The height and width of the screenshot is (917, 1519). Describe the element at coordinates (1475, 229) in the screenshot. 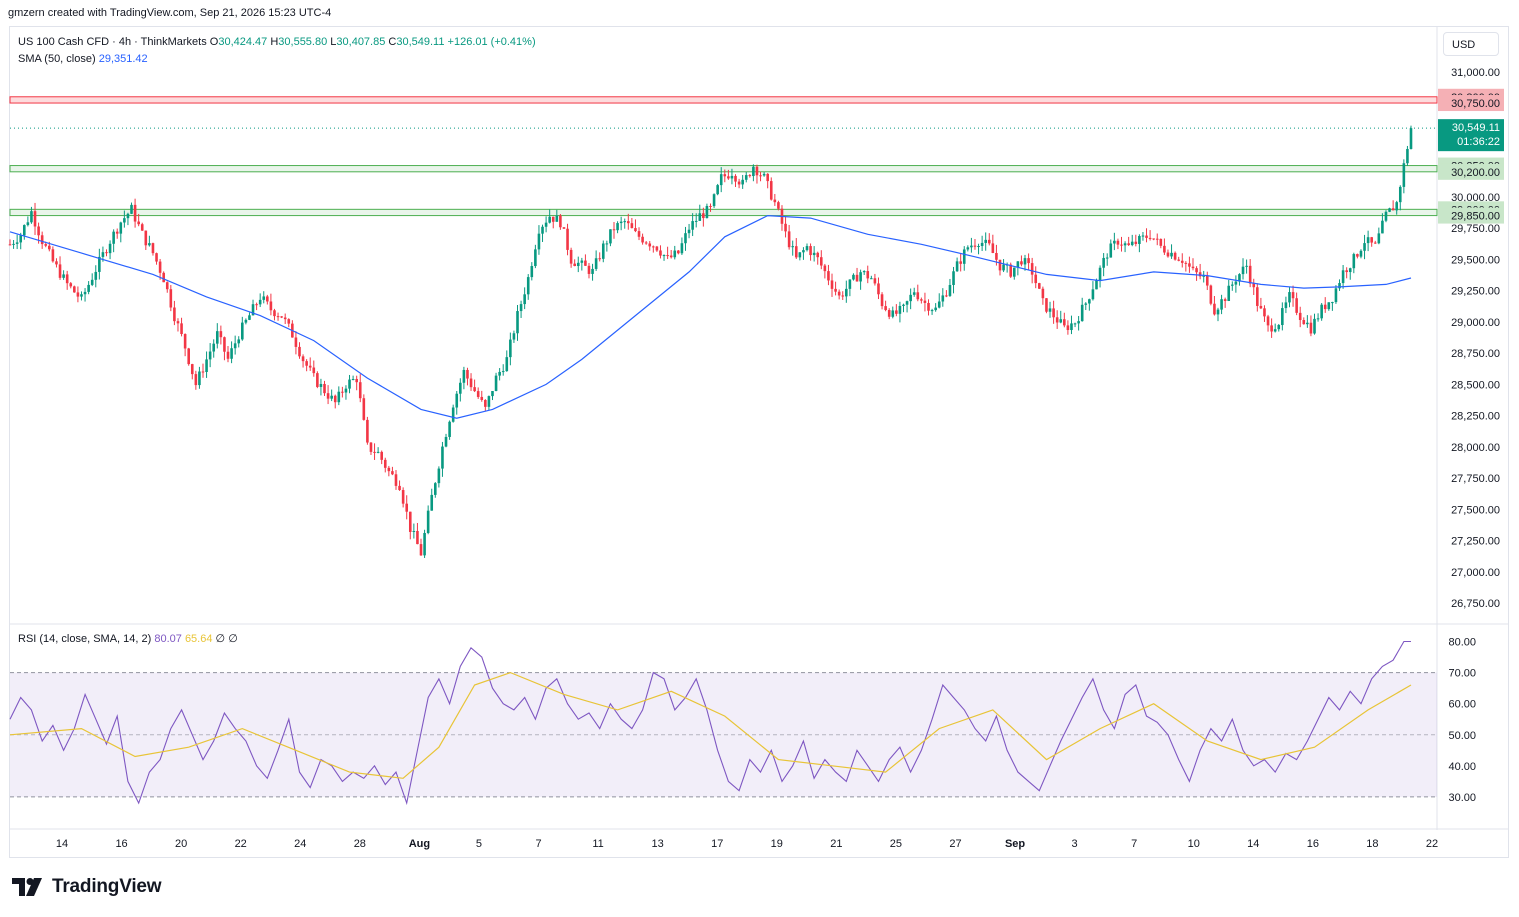

I see `price-tick-label: 29,750.00` at that location.